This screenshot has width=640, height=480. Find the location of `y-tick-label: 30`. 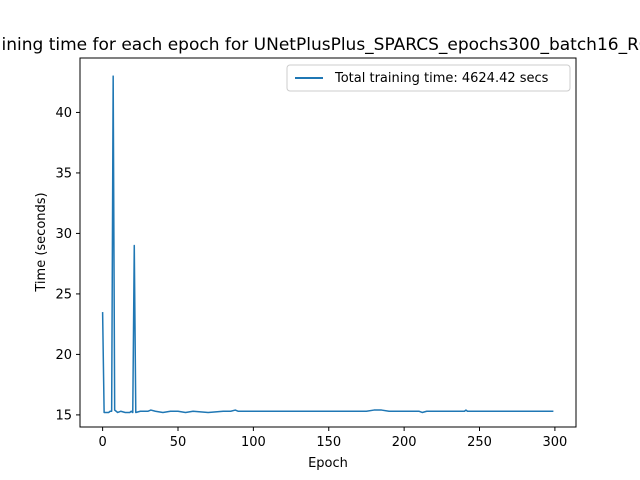

y-tick-label: 30 is located at coordinates (63, 234).